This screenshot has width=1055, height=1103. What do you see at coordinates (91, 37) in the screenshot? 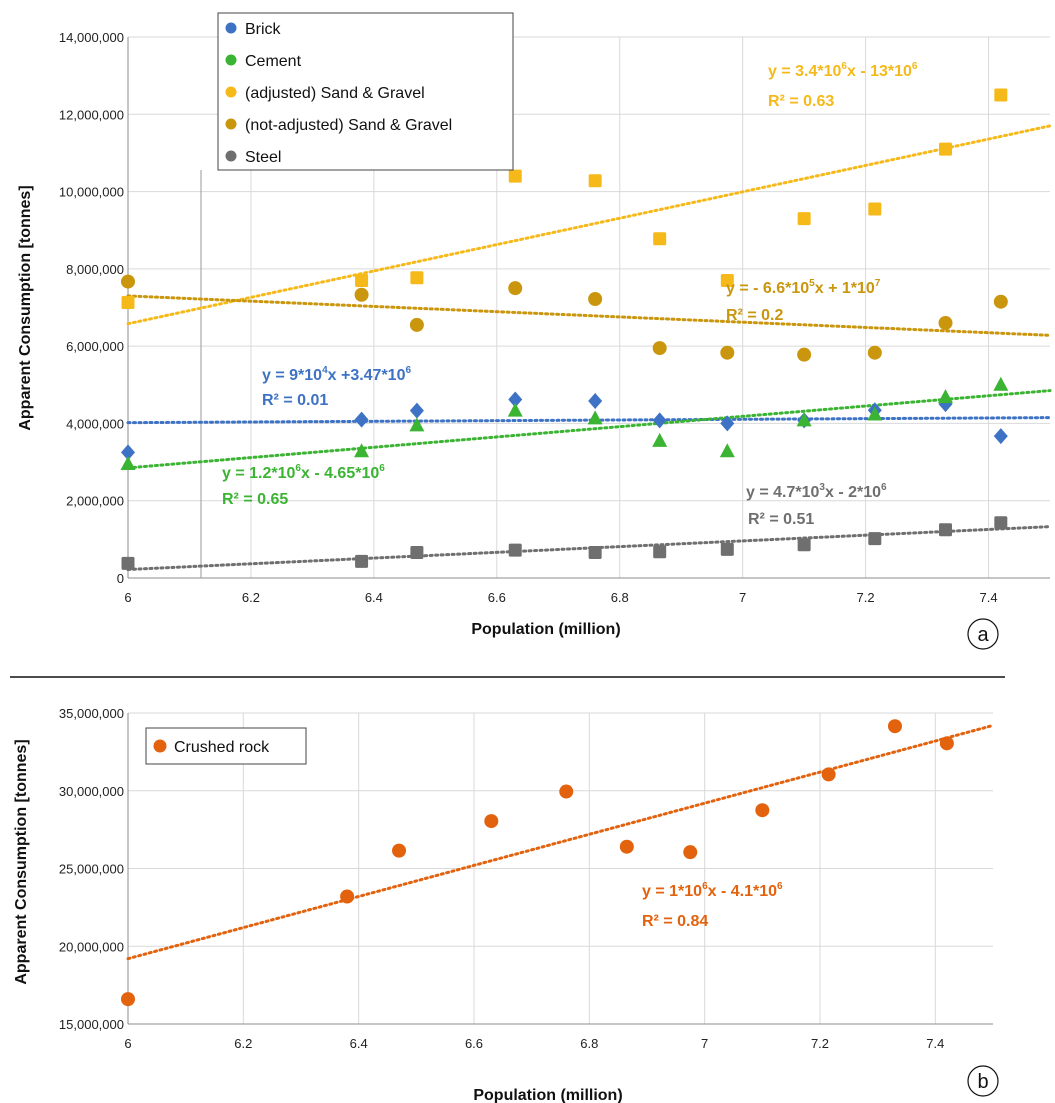
I see `y-tick-label: 14,000,000` at bounding box center [91, 37].